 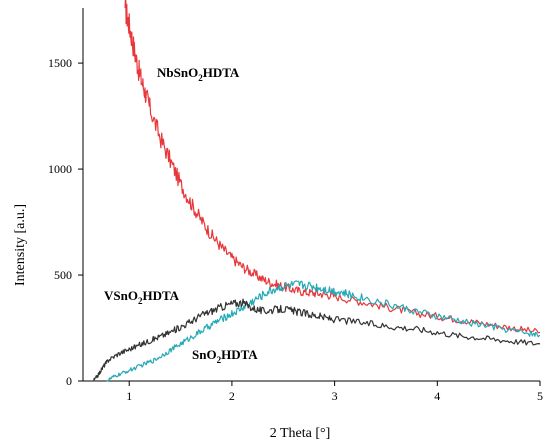 What do you see at coordinates (540, 396) in the screenshot?
I see `x-tick-label: 5` at bounding box center [540, 396].